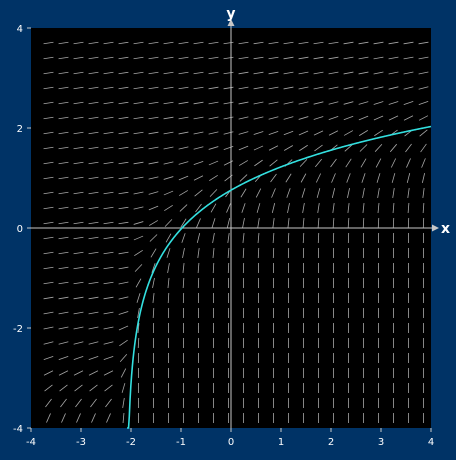 This screenshot has height=460, width=456. I want to click on x-tick-label: 4, so click(431, 442).